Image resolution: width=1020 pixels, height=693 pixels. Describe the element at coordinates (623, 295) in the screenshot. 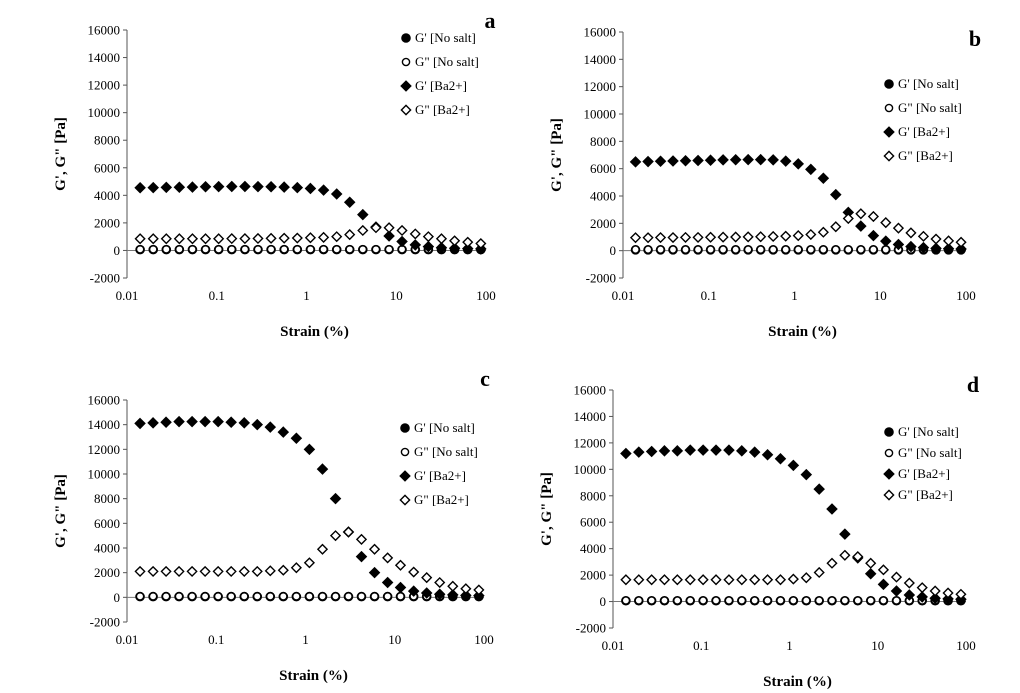

I see `x-tick-label: 0.01` at that location.